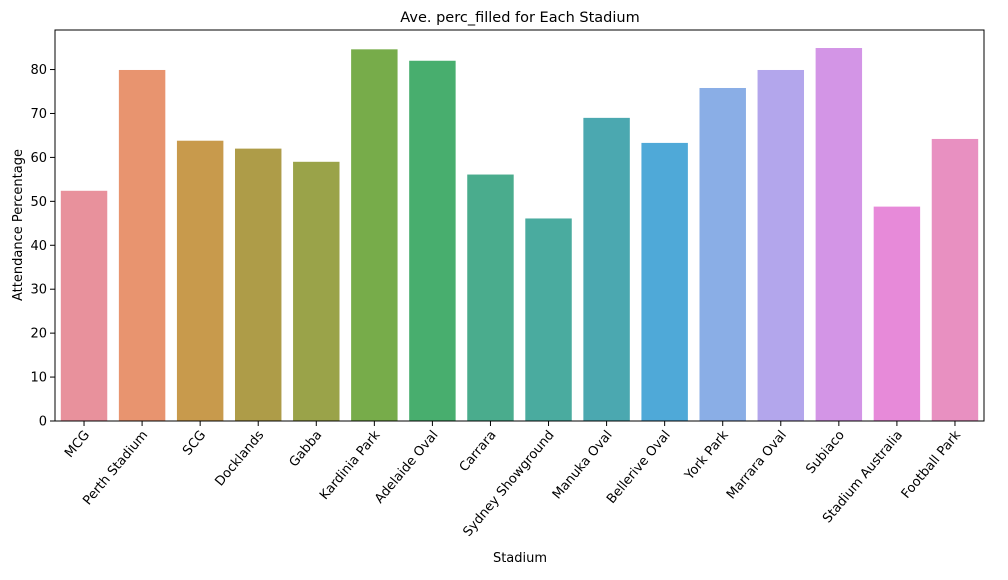 The height and width of the screenshot is (580, 1008). Describe the element at coordinates (606, 269) in the screenshot. I see `bar-manuka-oval` at that location.